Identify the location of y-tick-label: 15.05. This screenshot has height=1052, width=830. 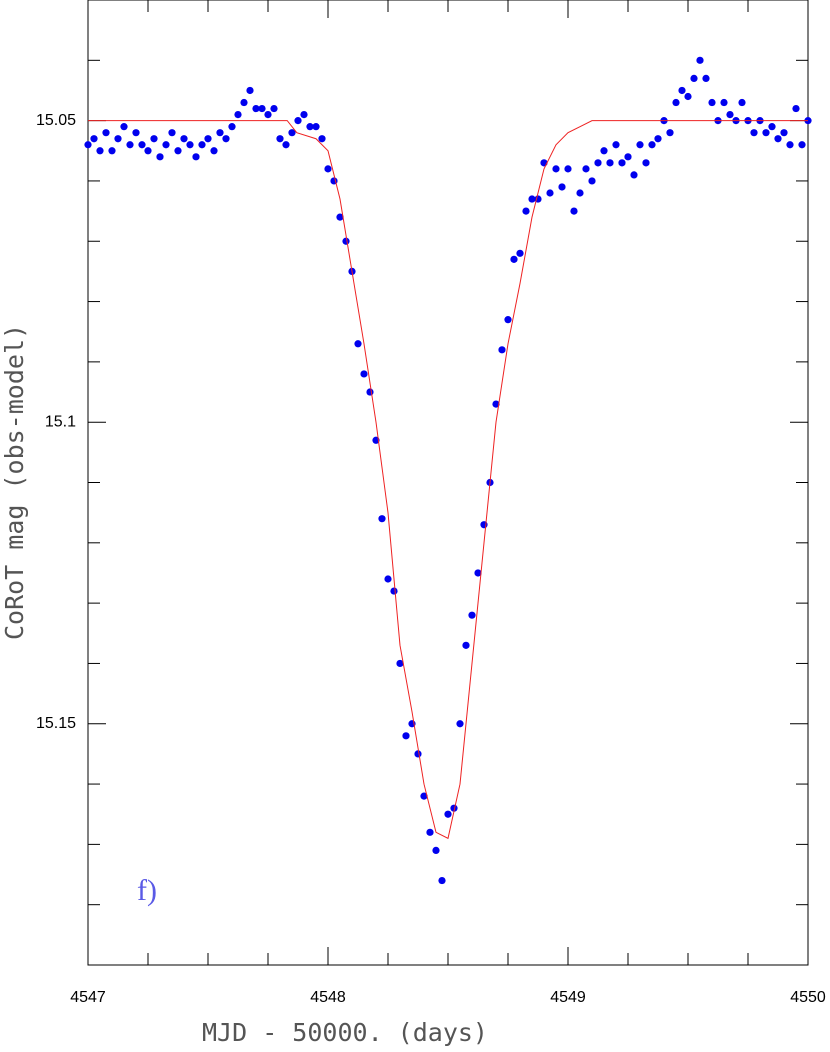
(56, 120).